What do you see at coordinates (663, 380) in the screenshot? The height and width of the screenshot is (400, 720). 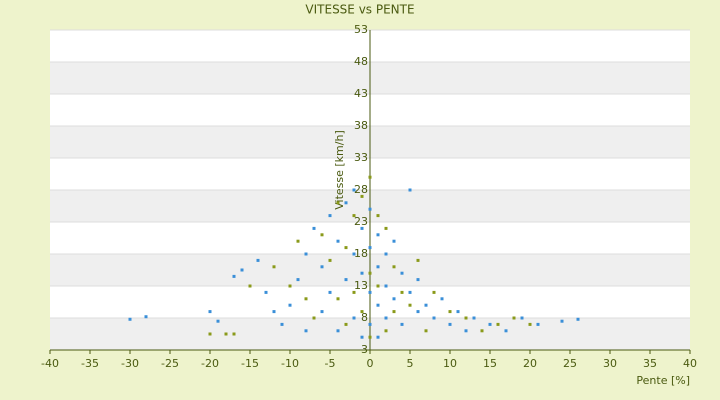 I see `x-axis-label: Pente [%]` at bounding box center [663, 380].